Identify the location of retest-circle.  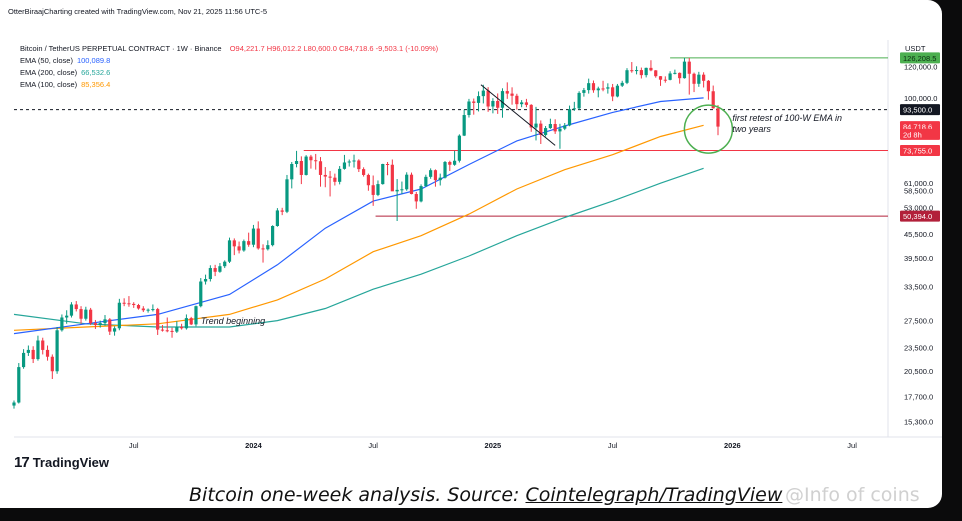
(708, 129).